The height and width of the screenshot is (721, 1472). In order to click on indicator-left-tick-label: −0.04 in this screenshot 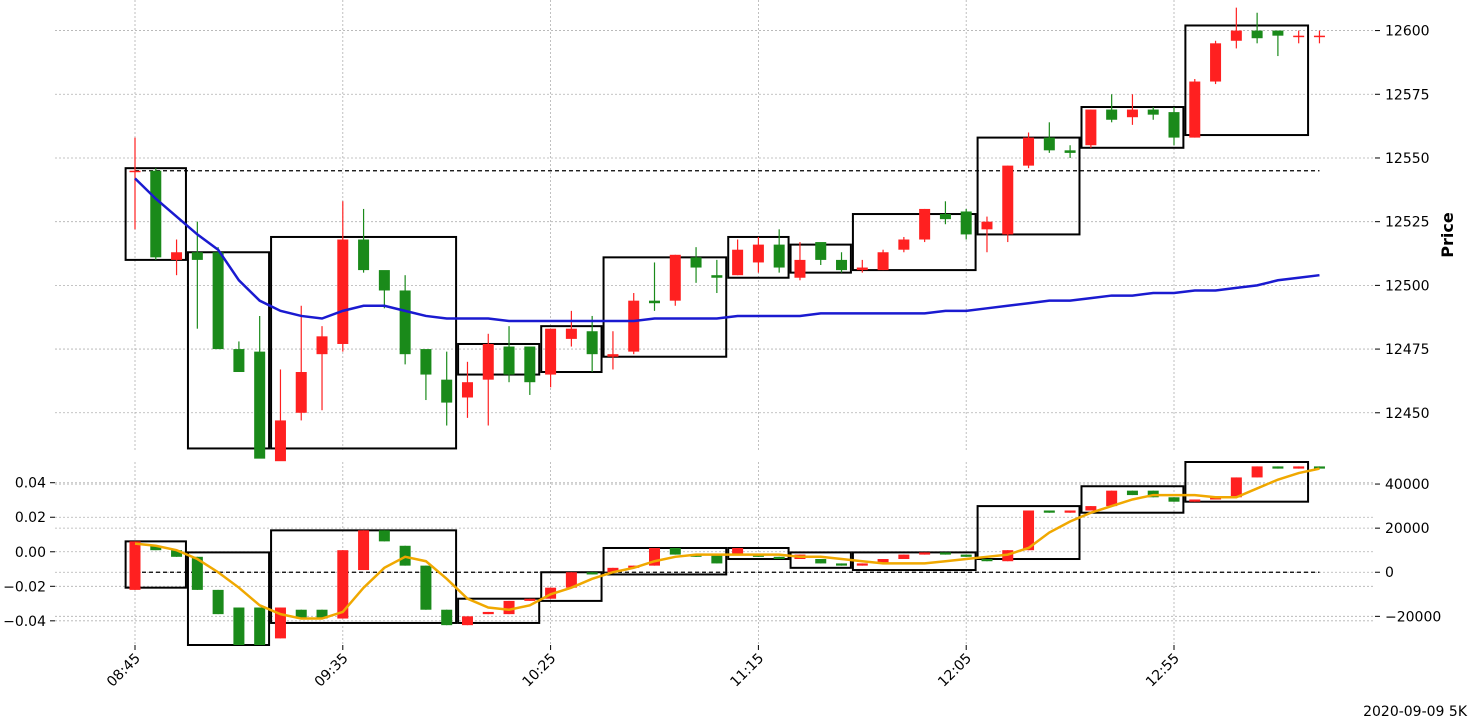, I will do `click(24, 622)`.